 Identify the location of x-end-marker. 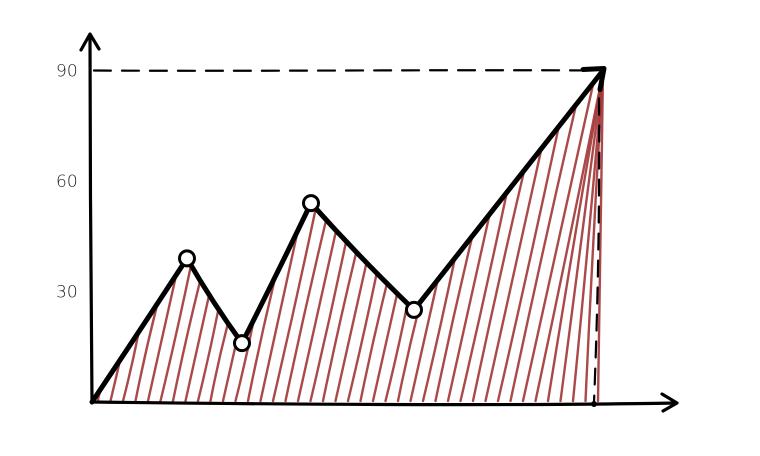
(594, 404).